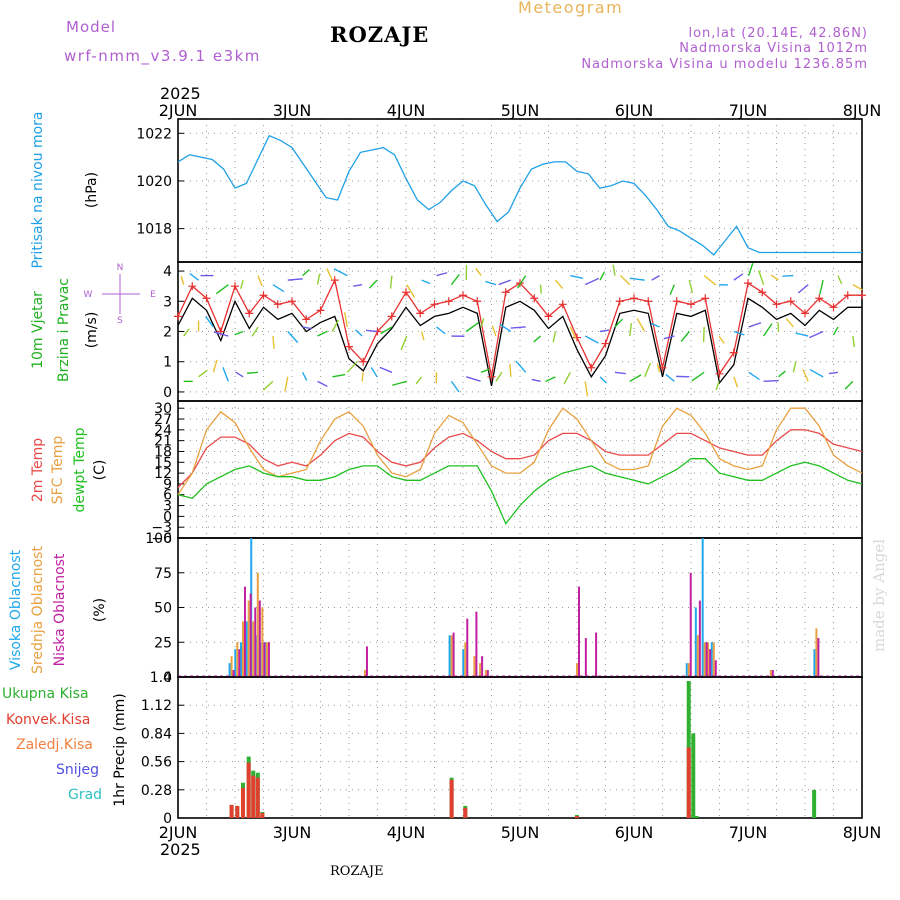  What do you see at coordinates (153, 295) in the screenshot?
I see `compass-e: E` at bounding box center [153, 295].